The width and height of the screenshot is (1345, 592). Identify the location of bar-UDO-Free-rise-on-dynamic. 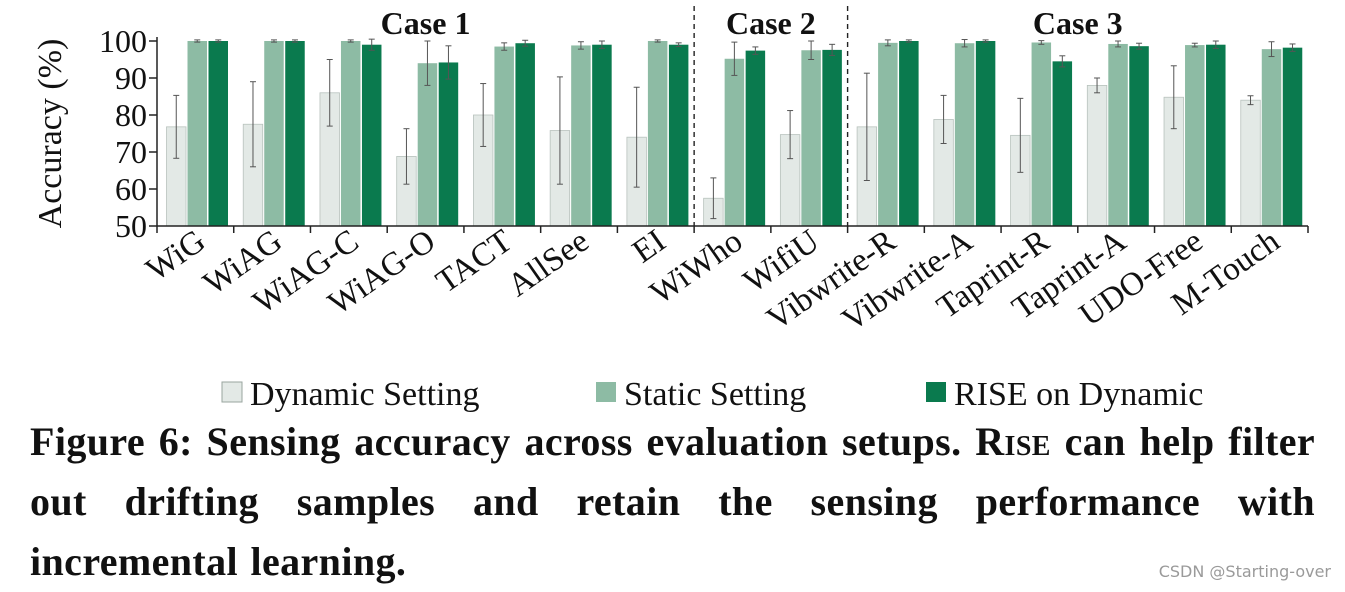
(1216, 135).